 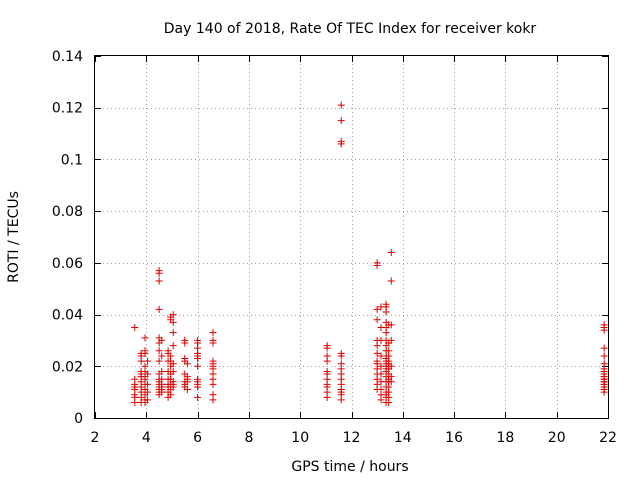 What do you see at coordinates (352, 438) in the screenshot?
I see `x-tick-label: 12` at bounding box center [352, 438].